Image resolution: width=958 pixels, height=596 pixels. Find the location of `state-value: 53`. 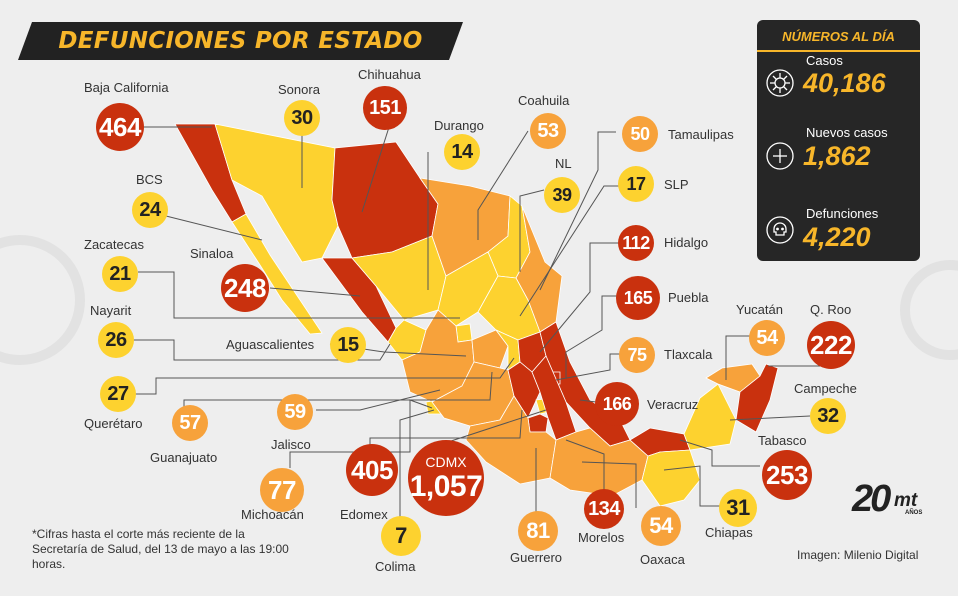

state-value: 53 is located at coordinates (548, 131).